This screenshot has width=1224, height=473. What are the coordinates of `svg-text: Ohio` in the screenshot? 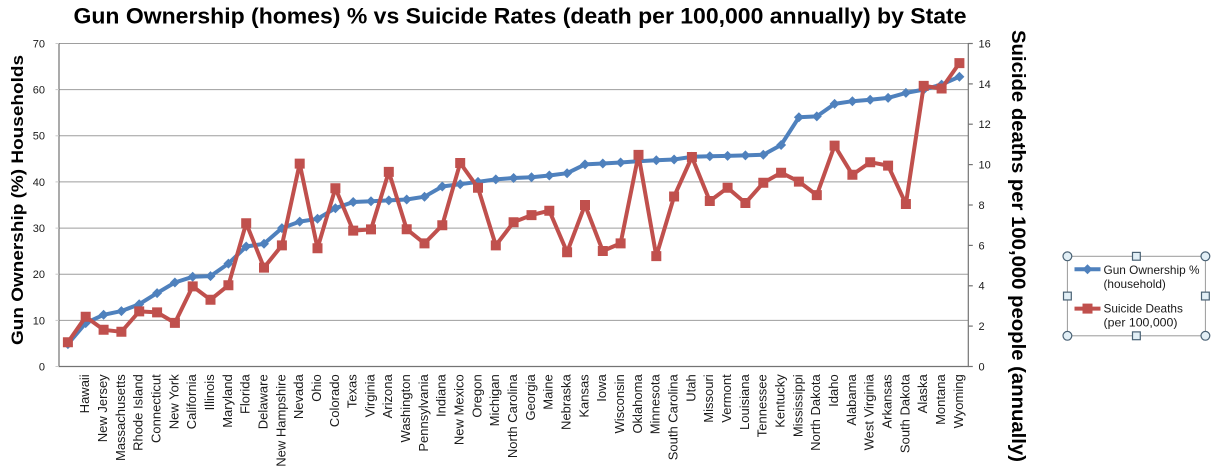 It's located at (316, 387).